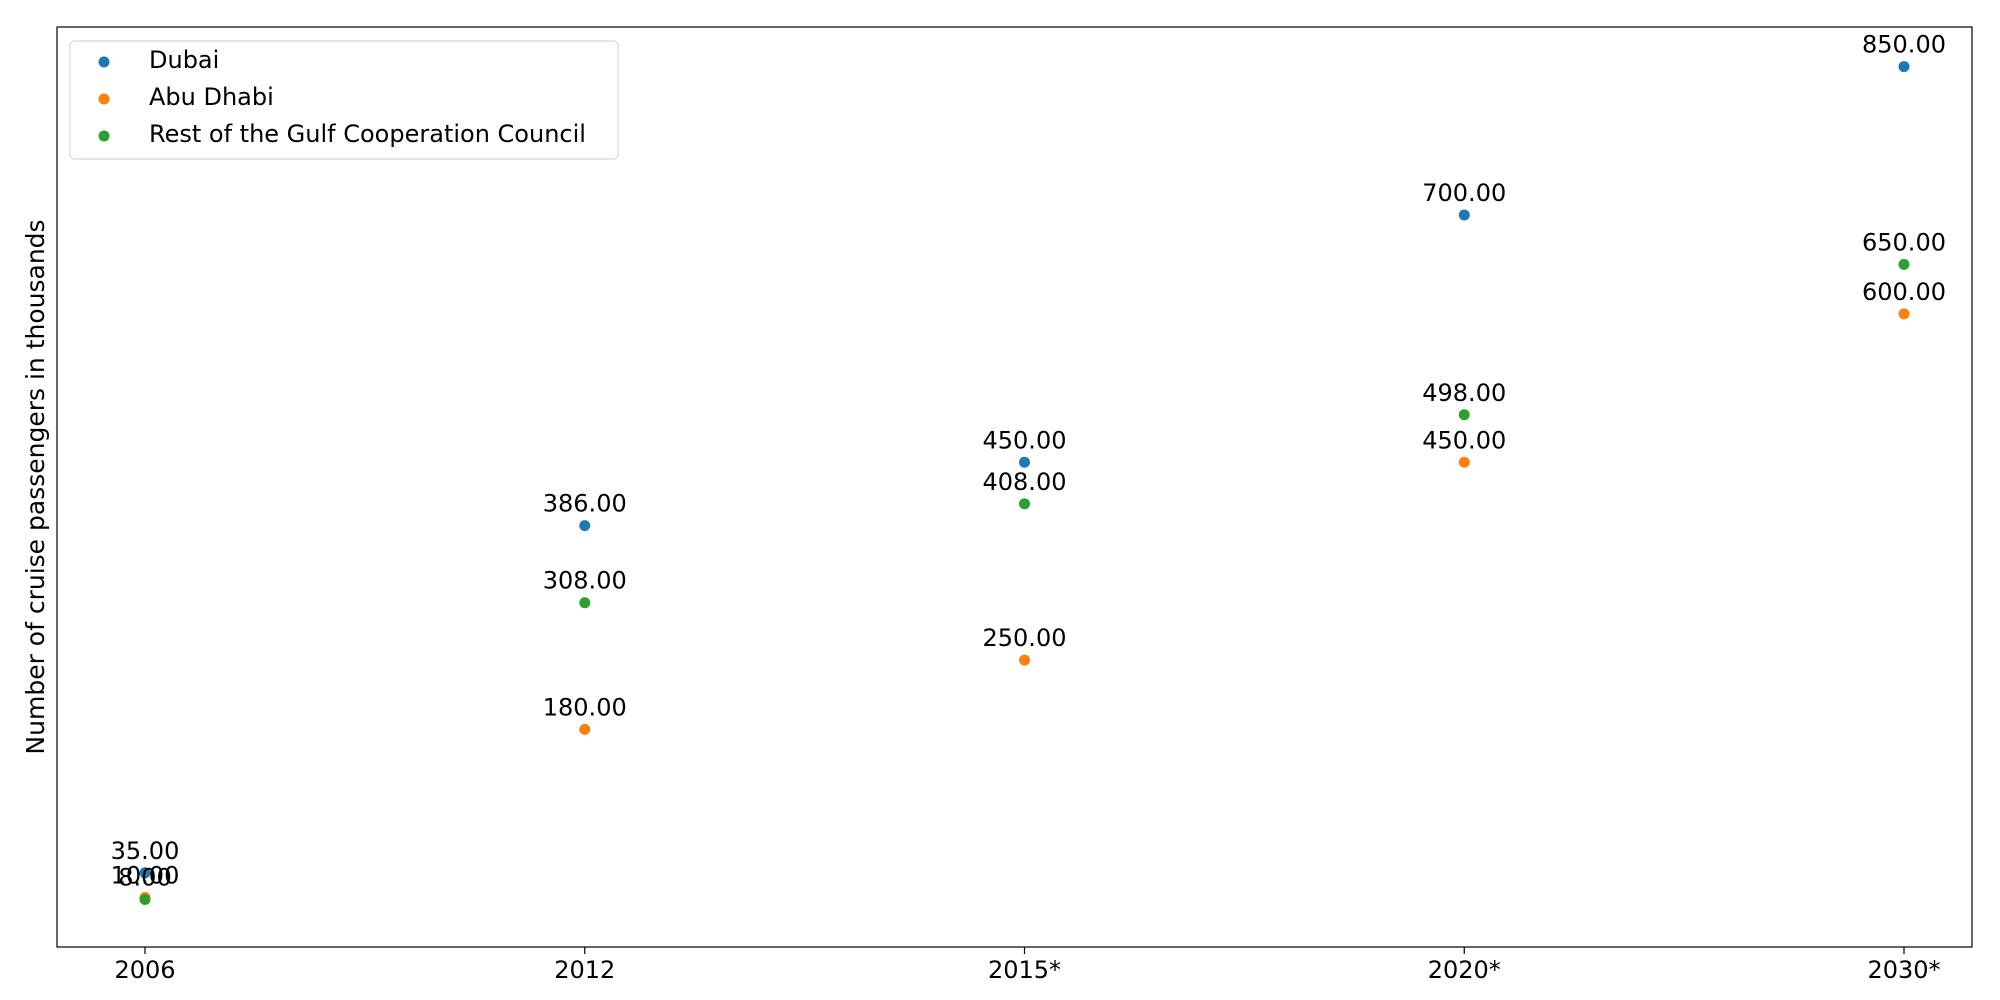 The height and width of the screenshot is (1000, 2000). What do you see at coordinates (1904, 242) in the screenshot?
I see `data-label-rest-of-the-gulf-cooperation-council: 650.00` at bounding box center [1904, 242].